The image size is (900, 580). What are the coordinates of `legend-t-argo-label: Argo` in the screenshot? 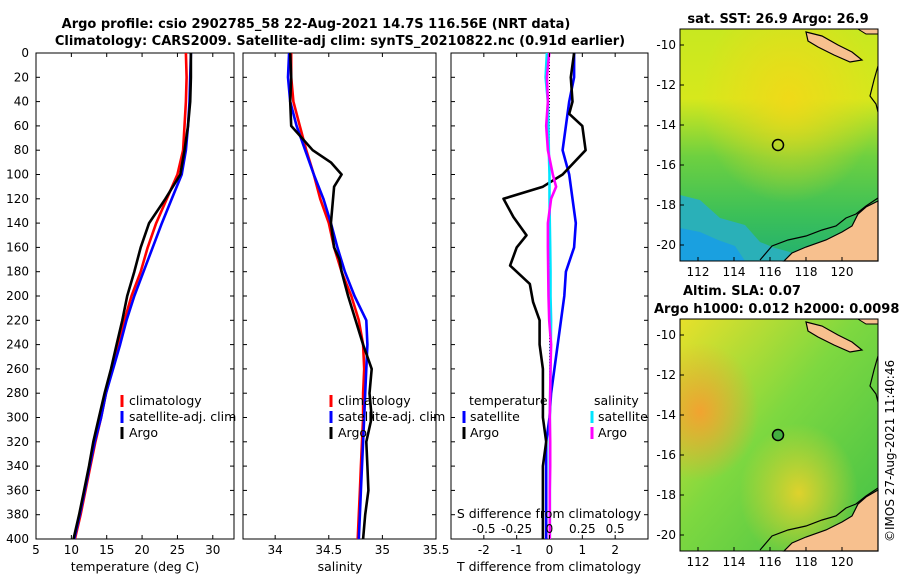 It's located at (484, 432).